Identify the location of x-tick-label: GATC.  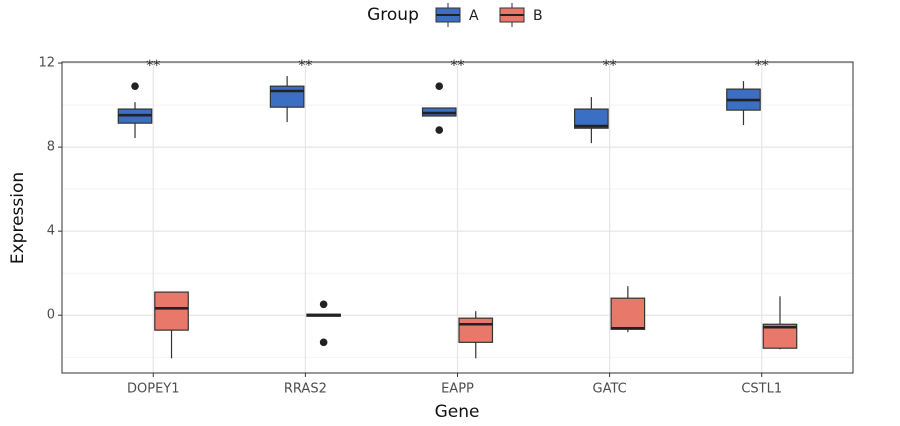
(610, 389).